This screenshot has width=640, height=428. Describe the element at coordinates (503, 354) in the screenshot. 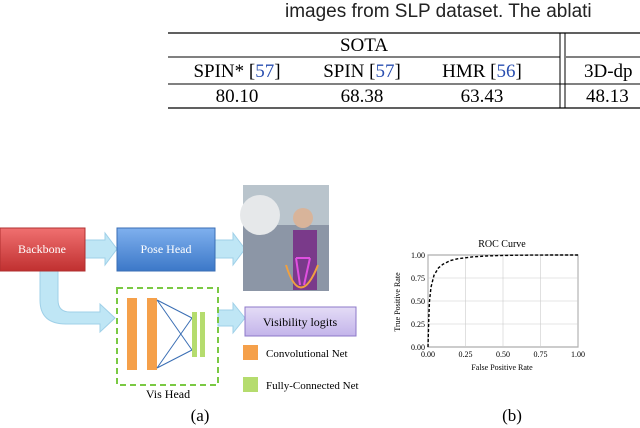

I see `x-tick-label: 0.50` at that location.